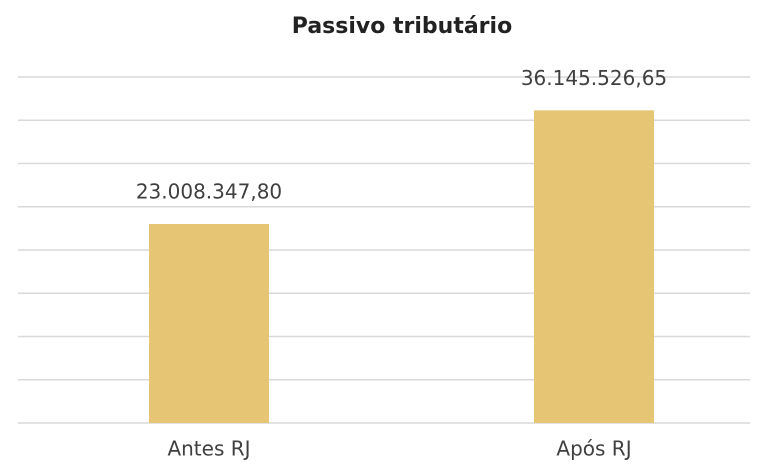 The image size is (768, 466). Describe the element at coordinates (209, 191) in the screenshot. I see `value-label: 23.008.347,80` at that location.